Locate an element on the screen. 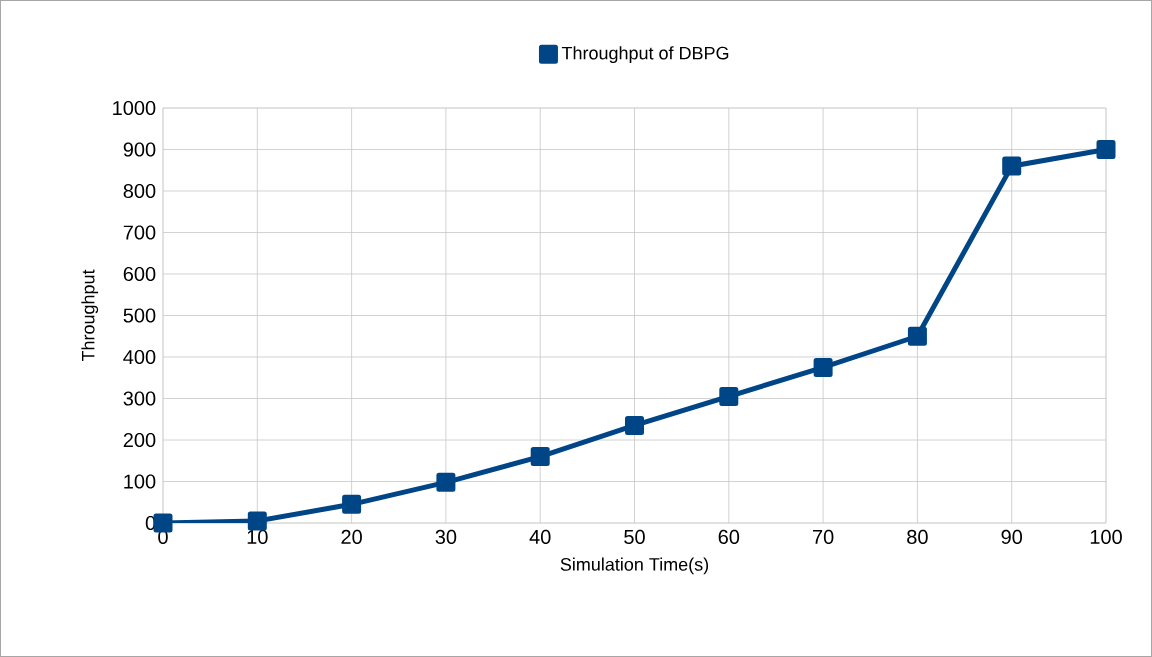  y-tick-label: 700 is located at coordinates (139, 232).